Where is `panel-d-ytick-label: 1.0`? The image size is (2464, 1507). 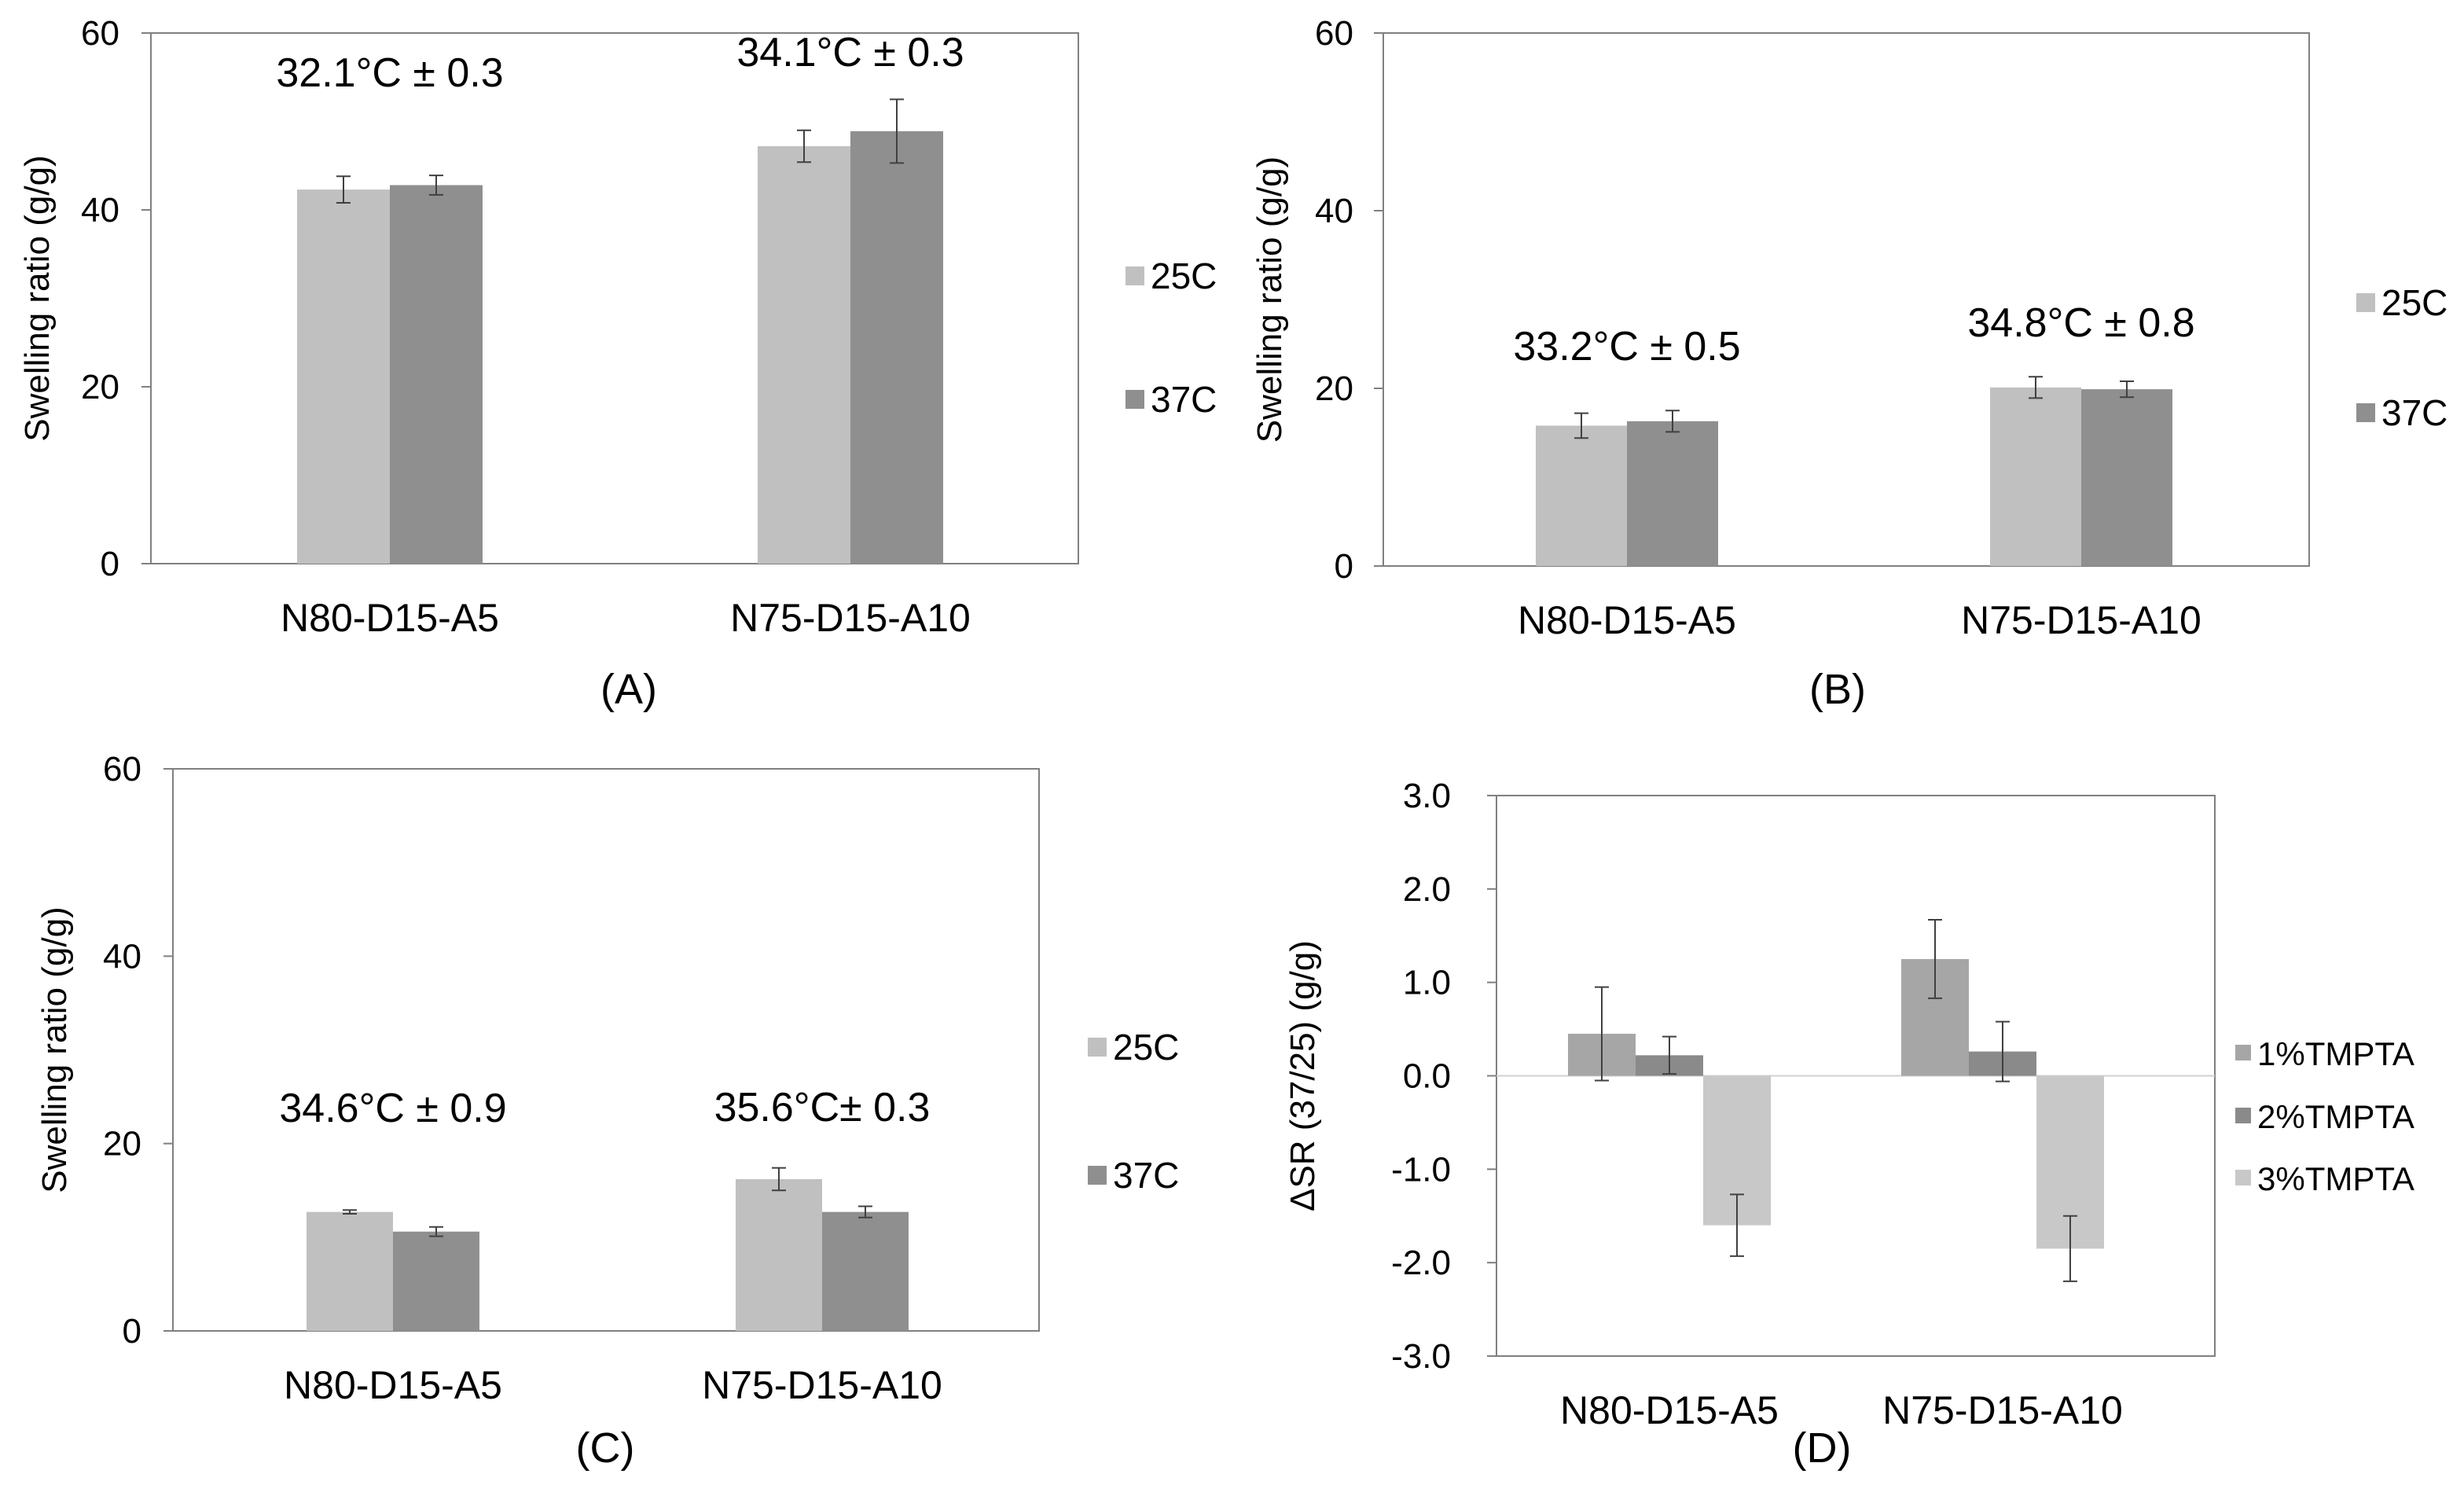 panel-d-ytick-label: 1.0 is located at coordinates (1427, 983).